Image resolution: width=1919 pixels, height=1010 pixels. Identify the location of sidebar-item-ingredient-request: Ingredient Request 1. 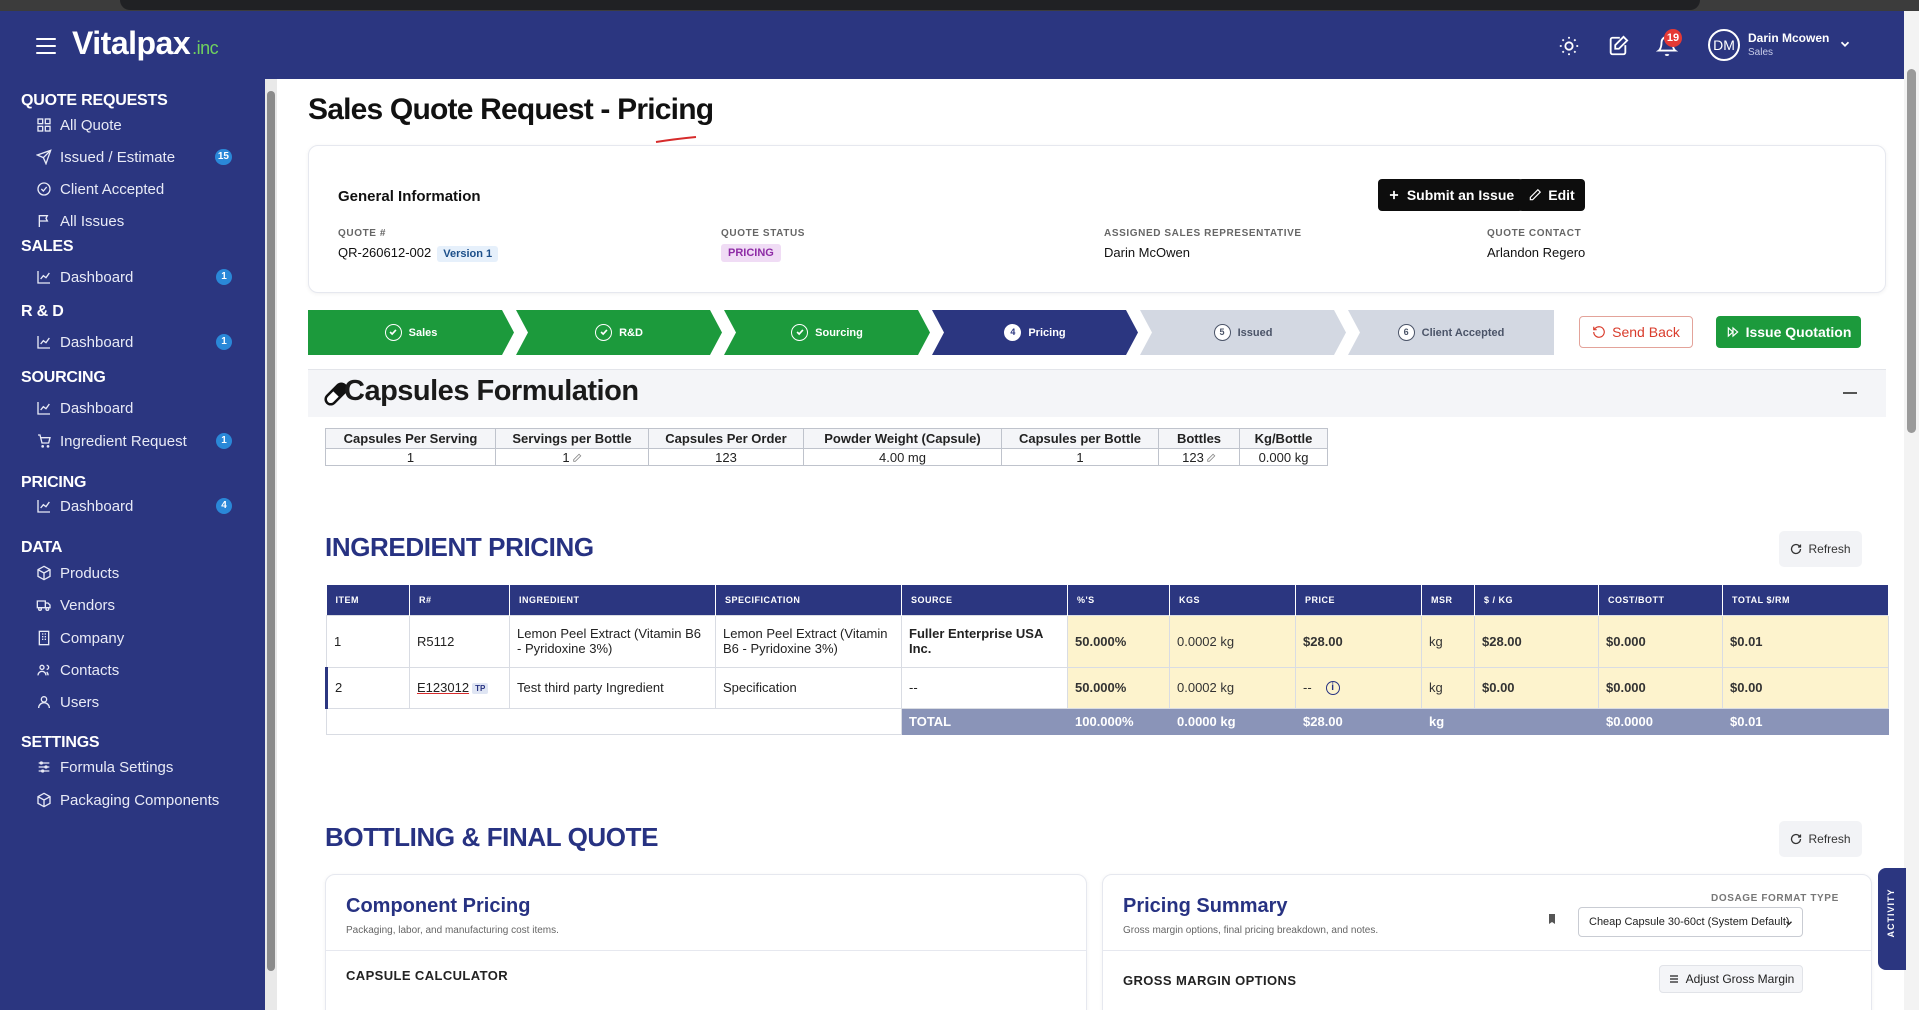
(141, 441).